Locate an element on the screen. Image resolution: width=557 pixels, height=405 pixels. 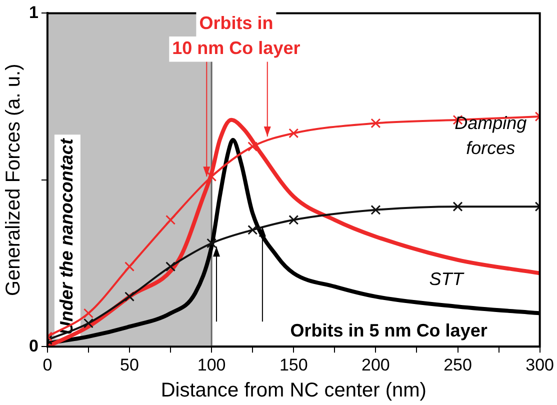
x-axis-title: Distance from NC center (nm) is located at coordinates (293, 391).